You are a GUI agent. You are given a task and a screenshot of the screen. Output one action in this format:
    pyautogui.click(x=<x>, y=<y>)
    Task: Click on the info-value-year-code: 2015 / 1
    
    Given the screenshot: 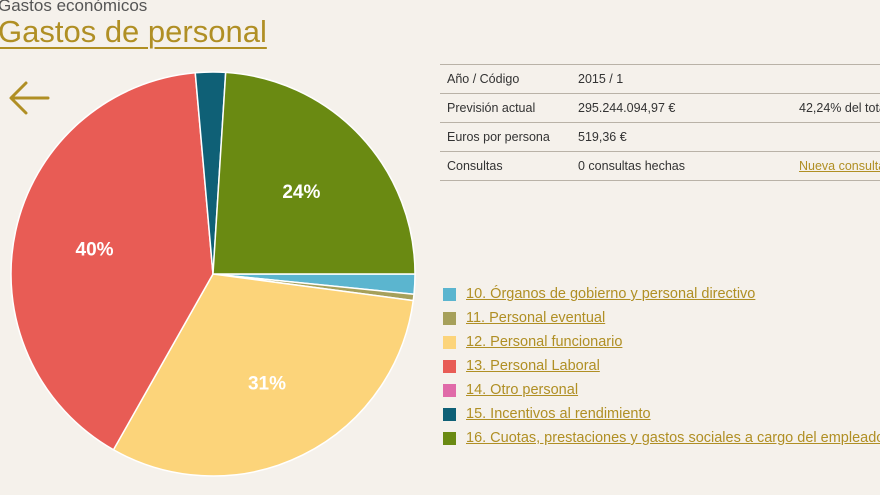 What is the action you would take?
    pyautogui.click(x=681, y=79)
    